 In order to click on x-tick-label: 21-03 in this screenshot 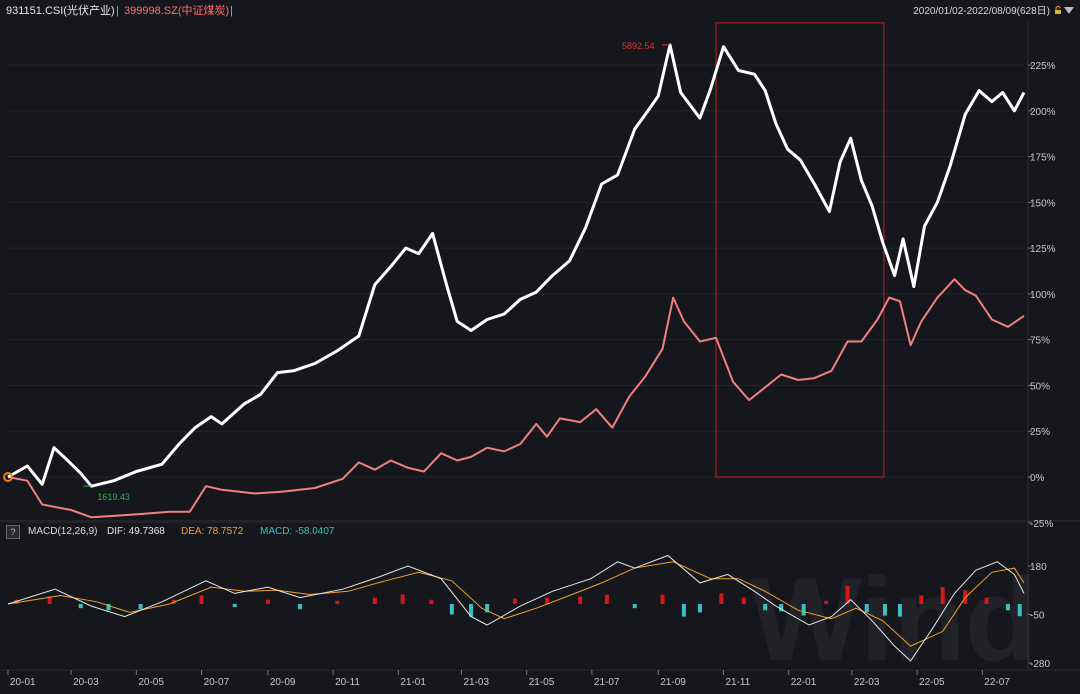, I will do `click(476, 682)`.